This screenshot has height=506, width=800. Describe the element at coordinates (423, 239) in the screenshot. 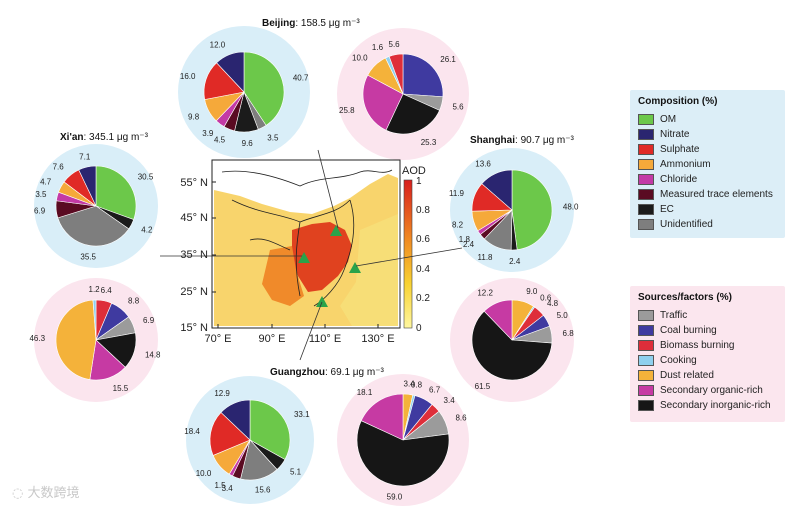

I see `colorbar-tick: 0.6` at that location.